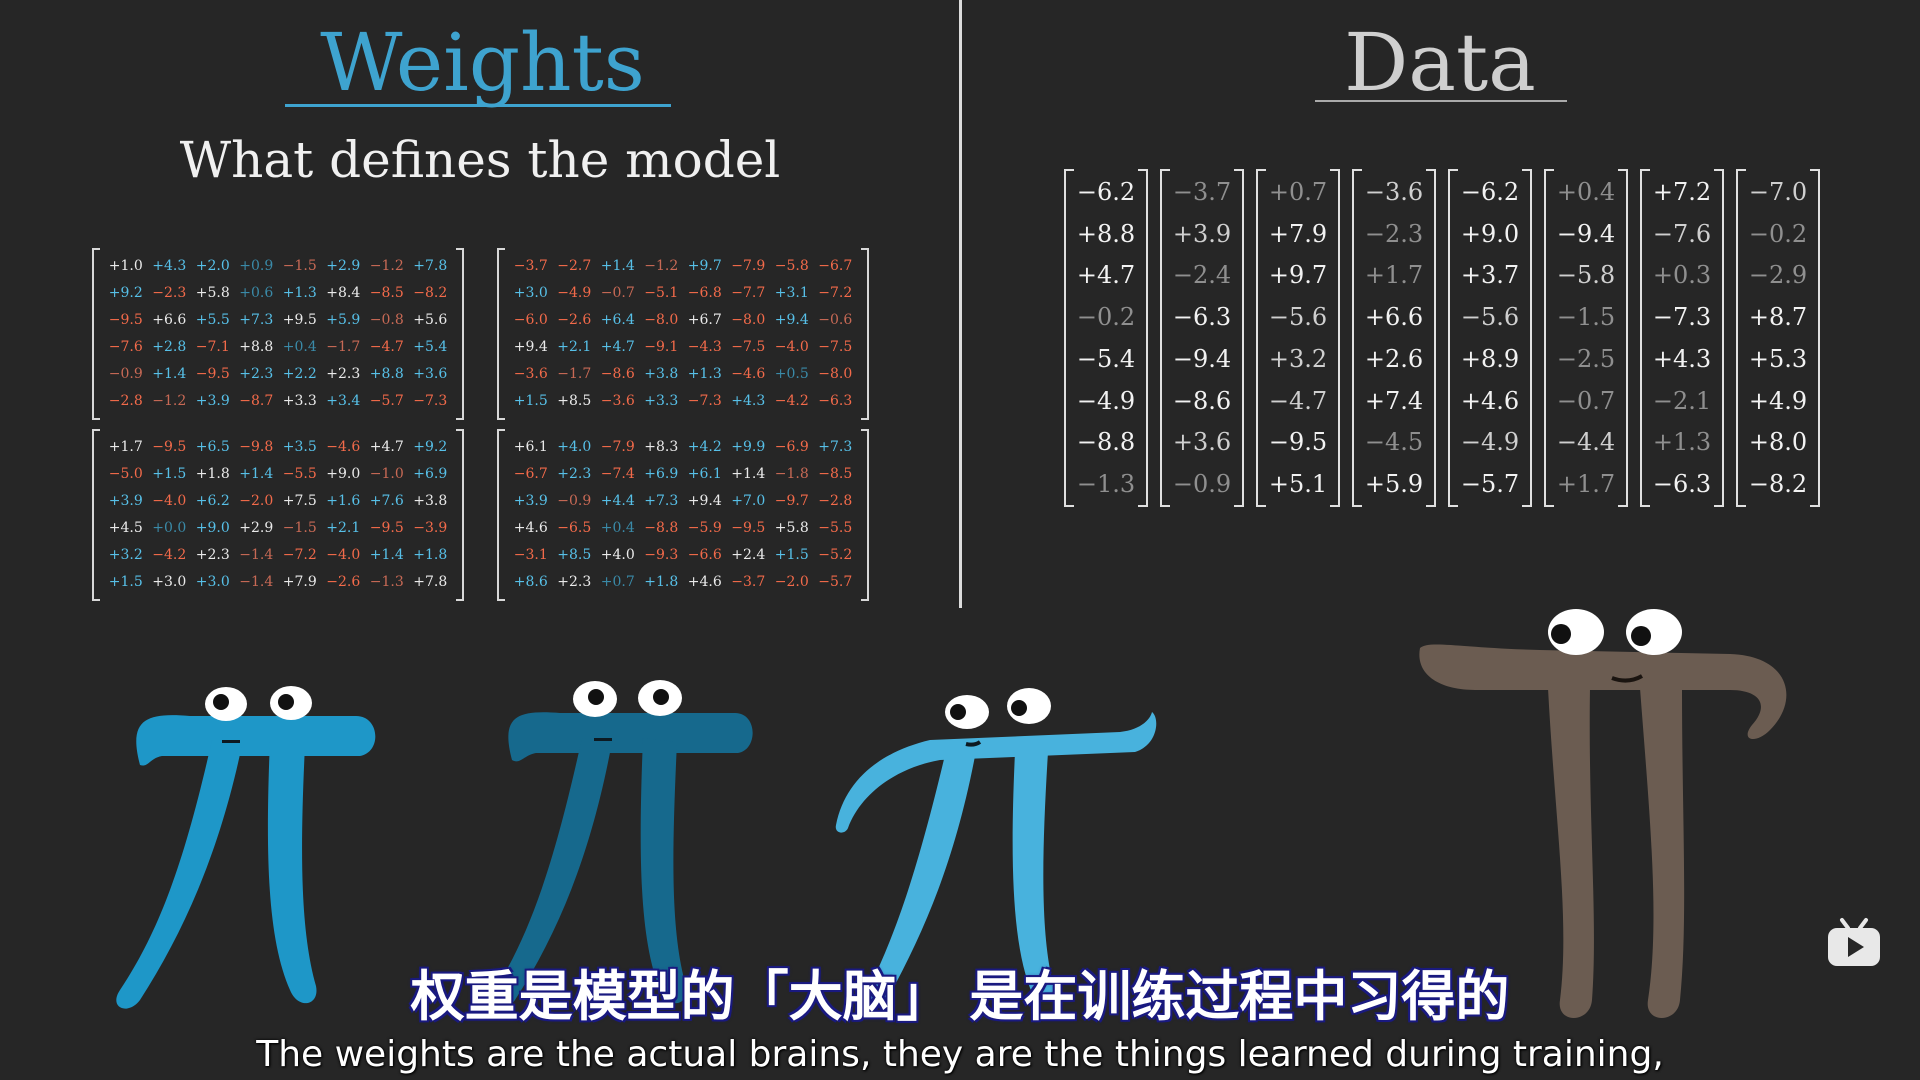  Describe the element at coordinates (574, 347) in the screenshot. I see `weight-cell: +2.1` at that location.